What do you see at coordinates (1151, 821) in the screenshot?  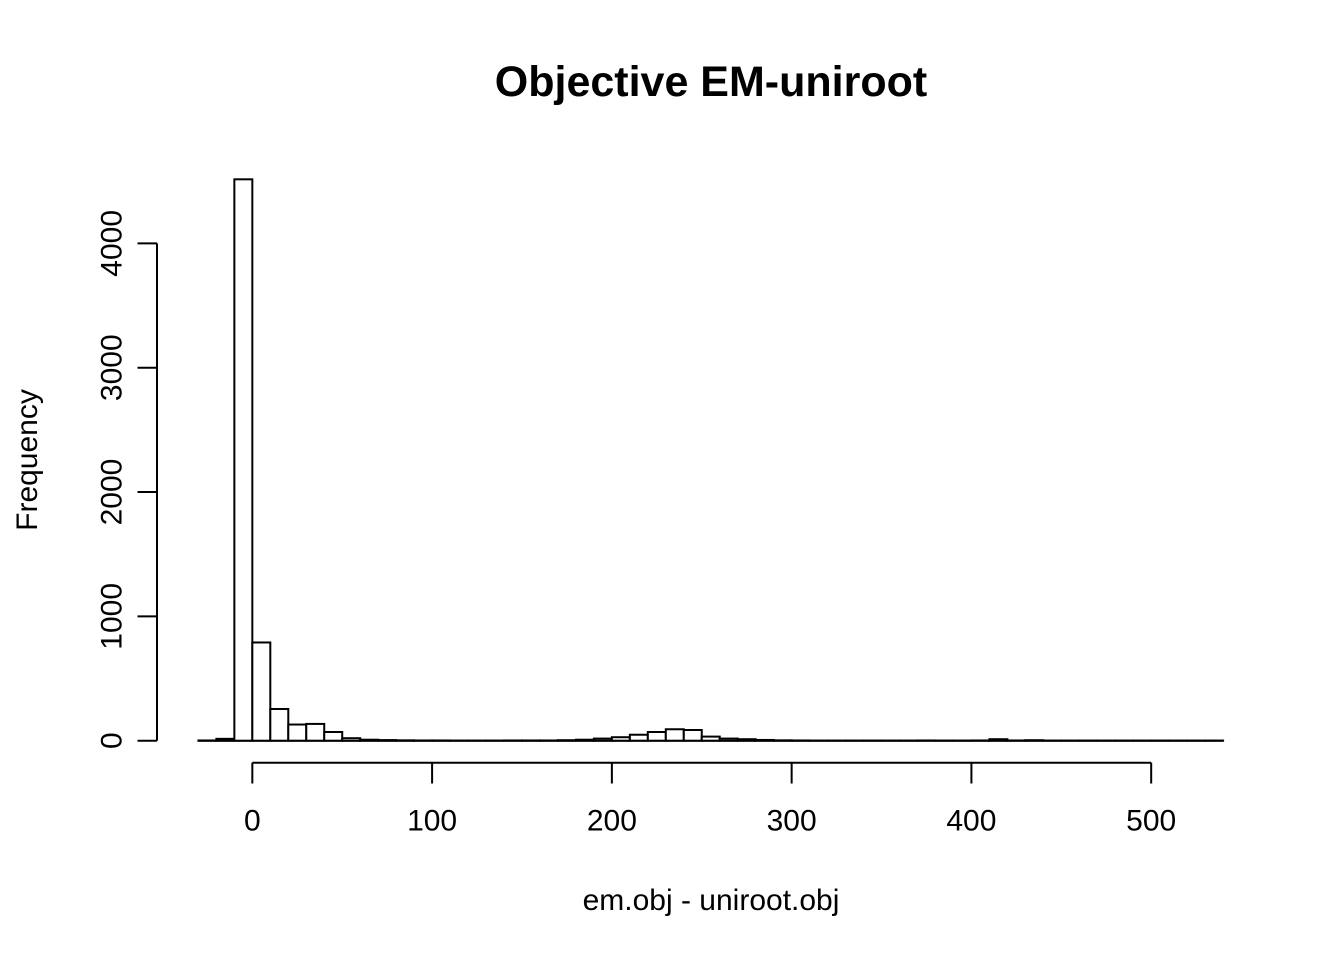 I see `x-tick-label: 500` at bounding box center [1151, 821].